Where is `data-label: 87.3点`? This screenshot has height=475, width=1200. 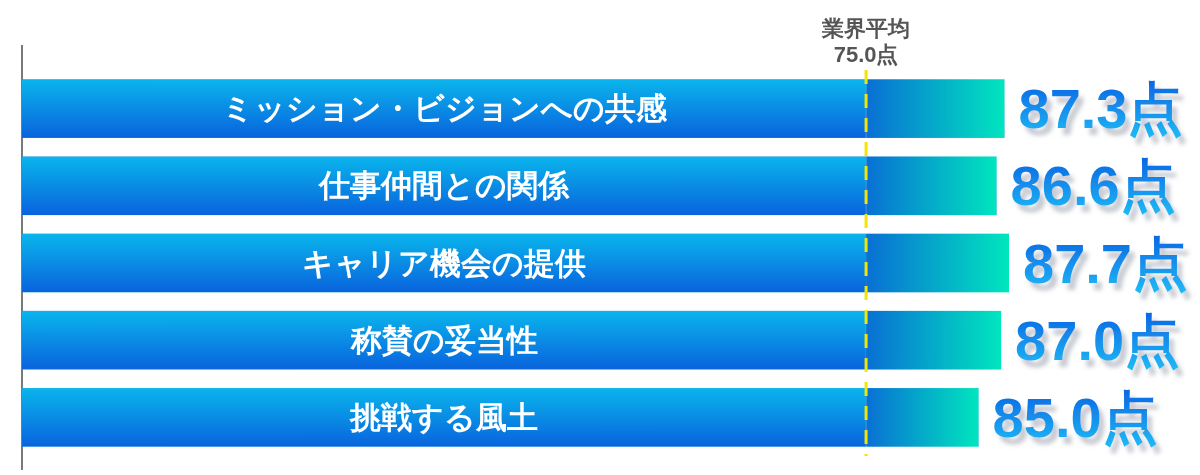 data-label: 87.3点 is located at coordinates (1101, 109).